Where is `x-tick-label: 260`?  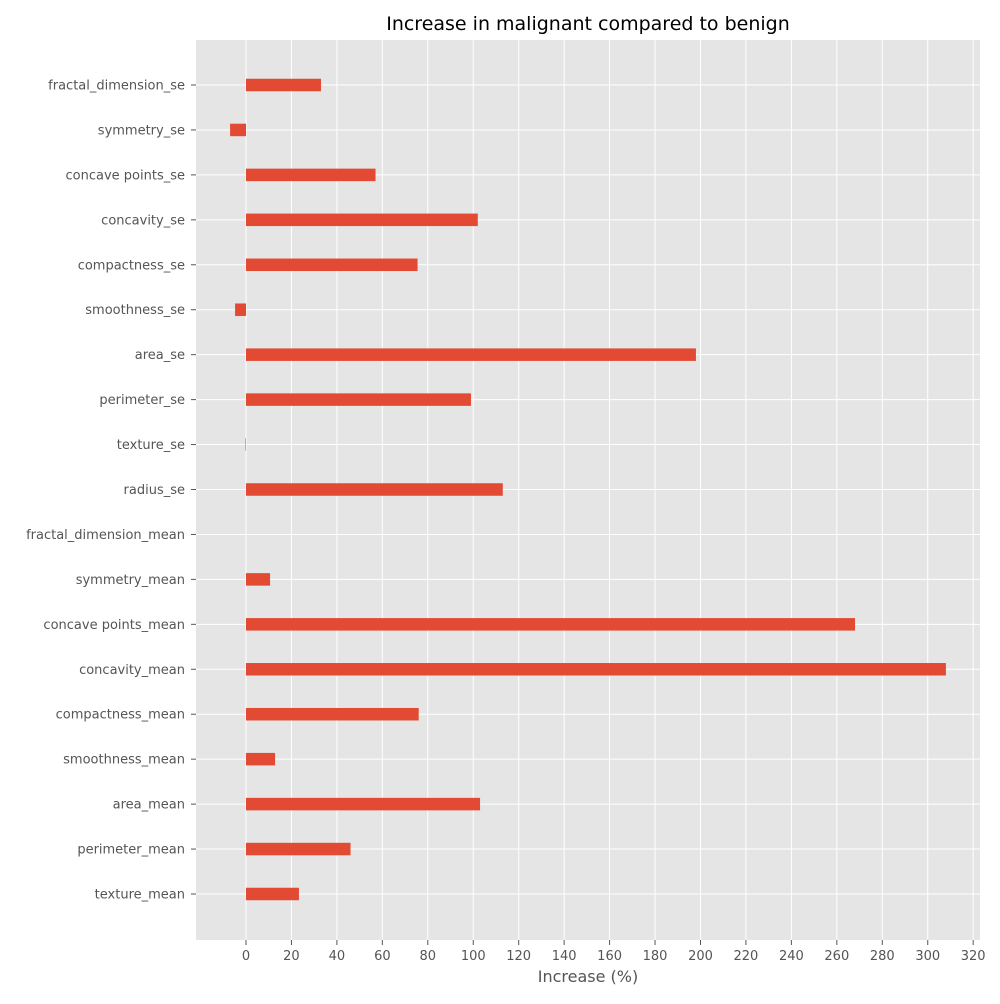 x-tick-label: 260 is located at coordinates (836, 956).